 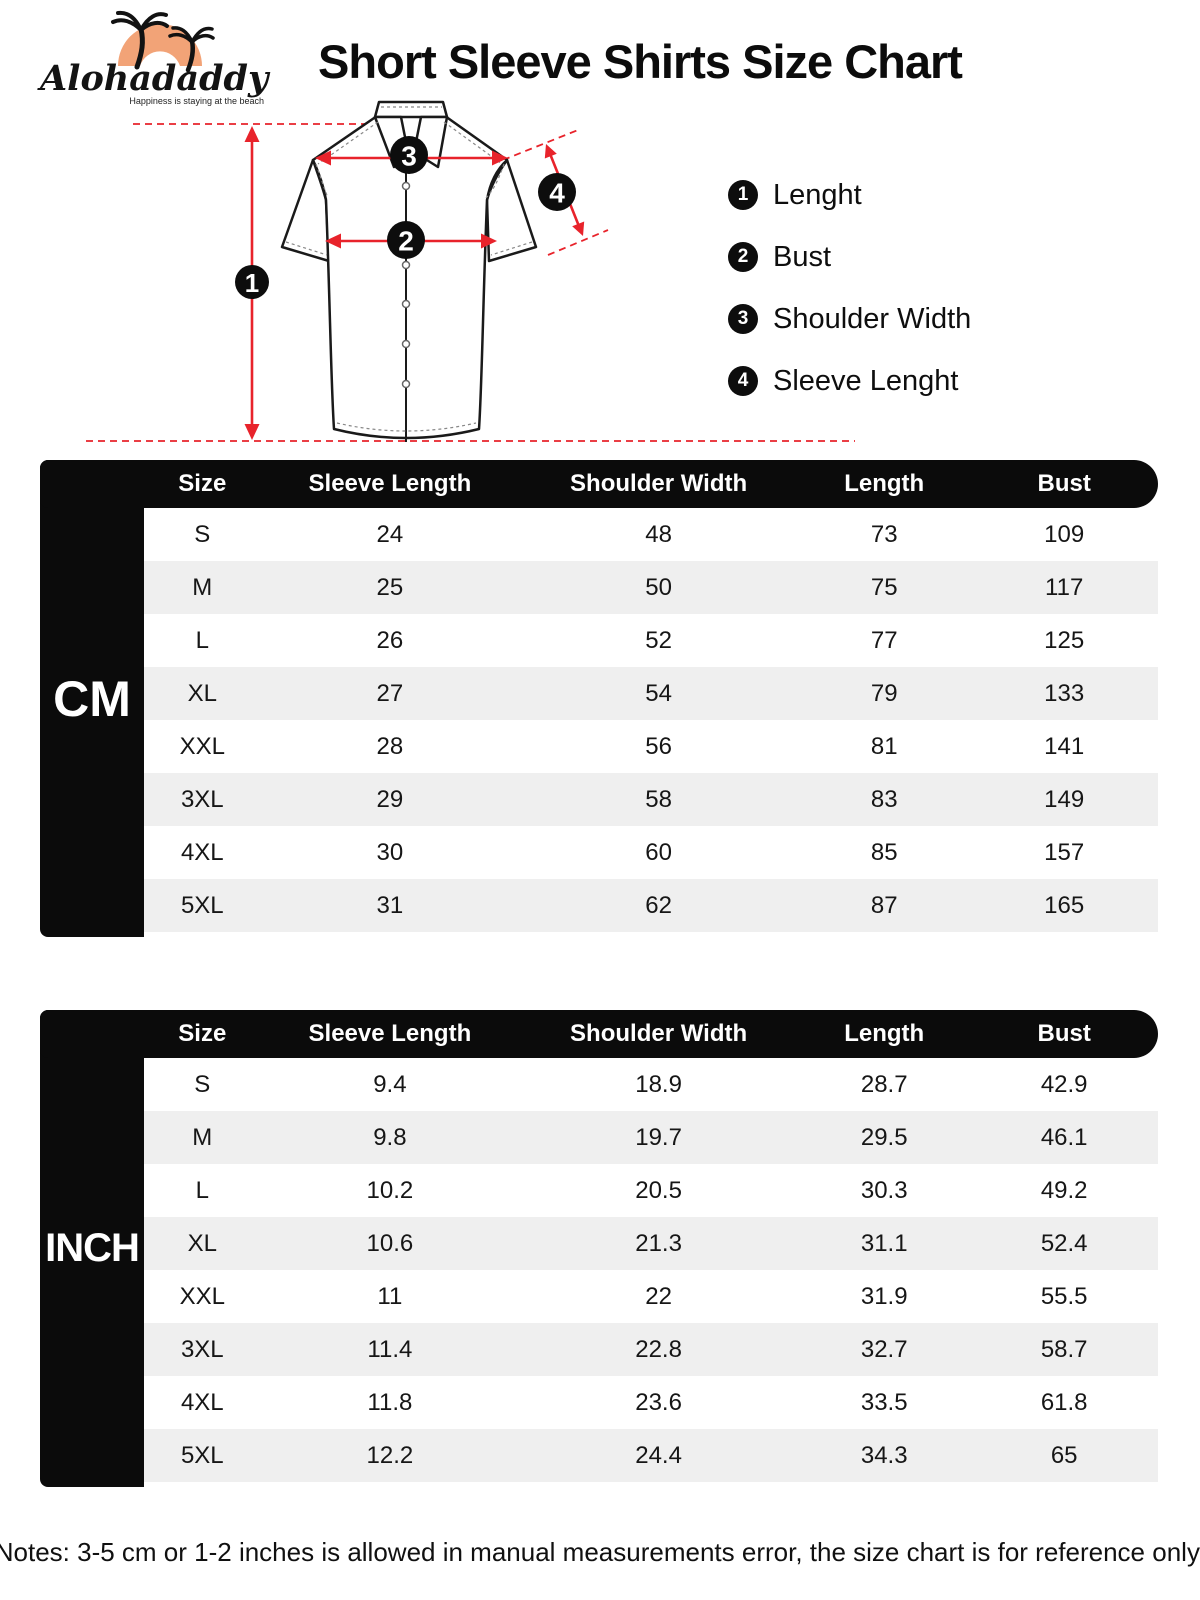 What do you see at coordinates (884, 746) in the screenshot?
I see `value-cell: 81` at bounding box center [884, 746].